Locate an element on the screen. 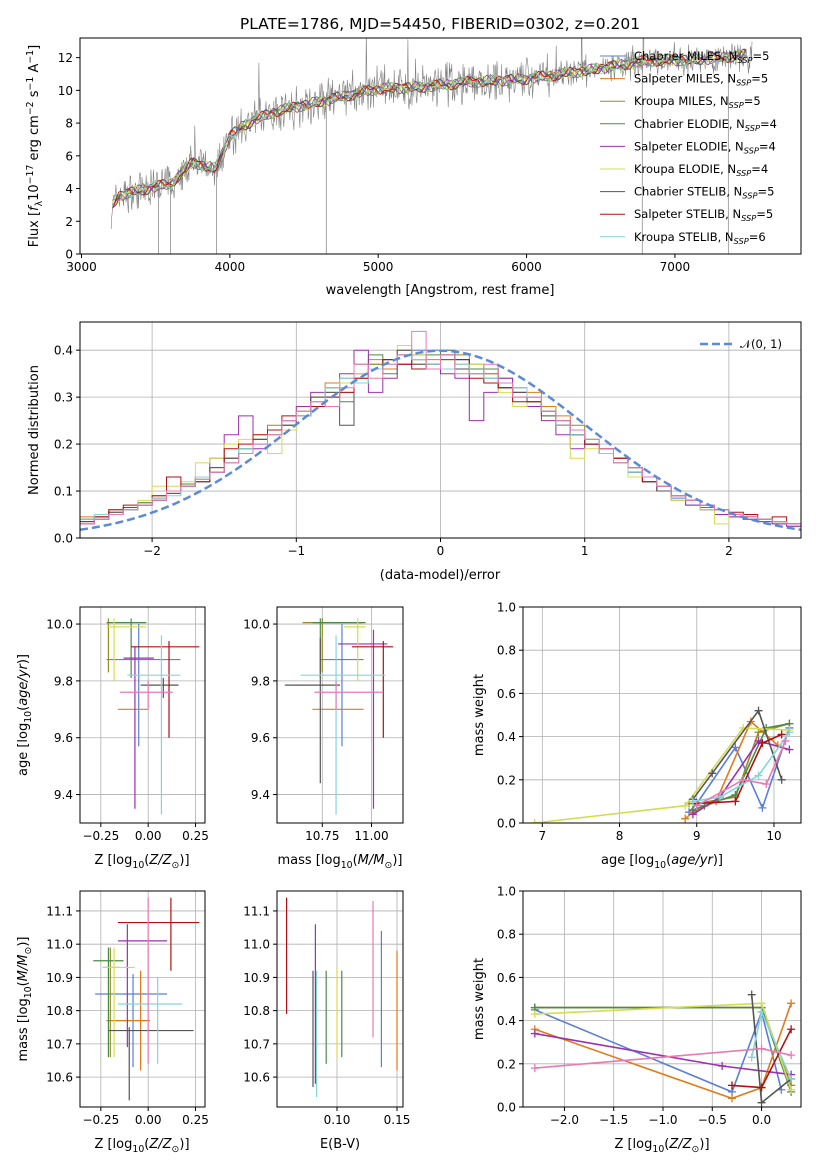  x-tick-label: 2 is located at coordinates (729, 551).